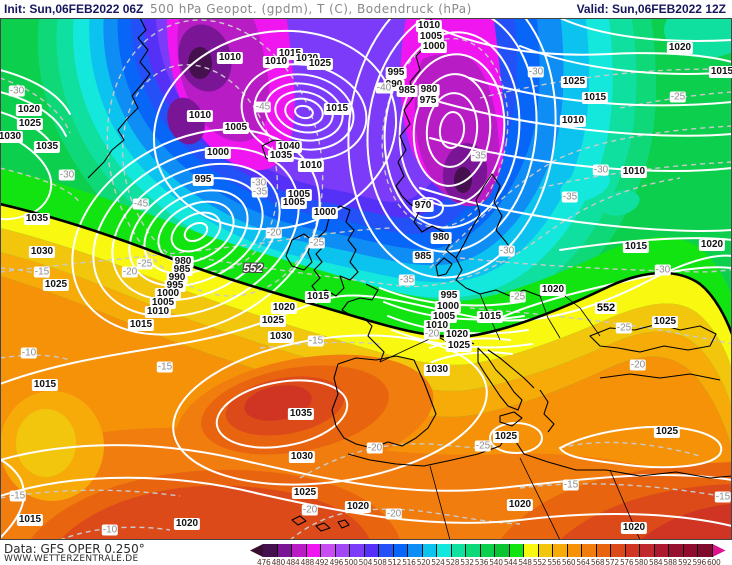 This screenshot has height=565, width=732. I want to click on scale-value: 568, so click(597, 561).